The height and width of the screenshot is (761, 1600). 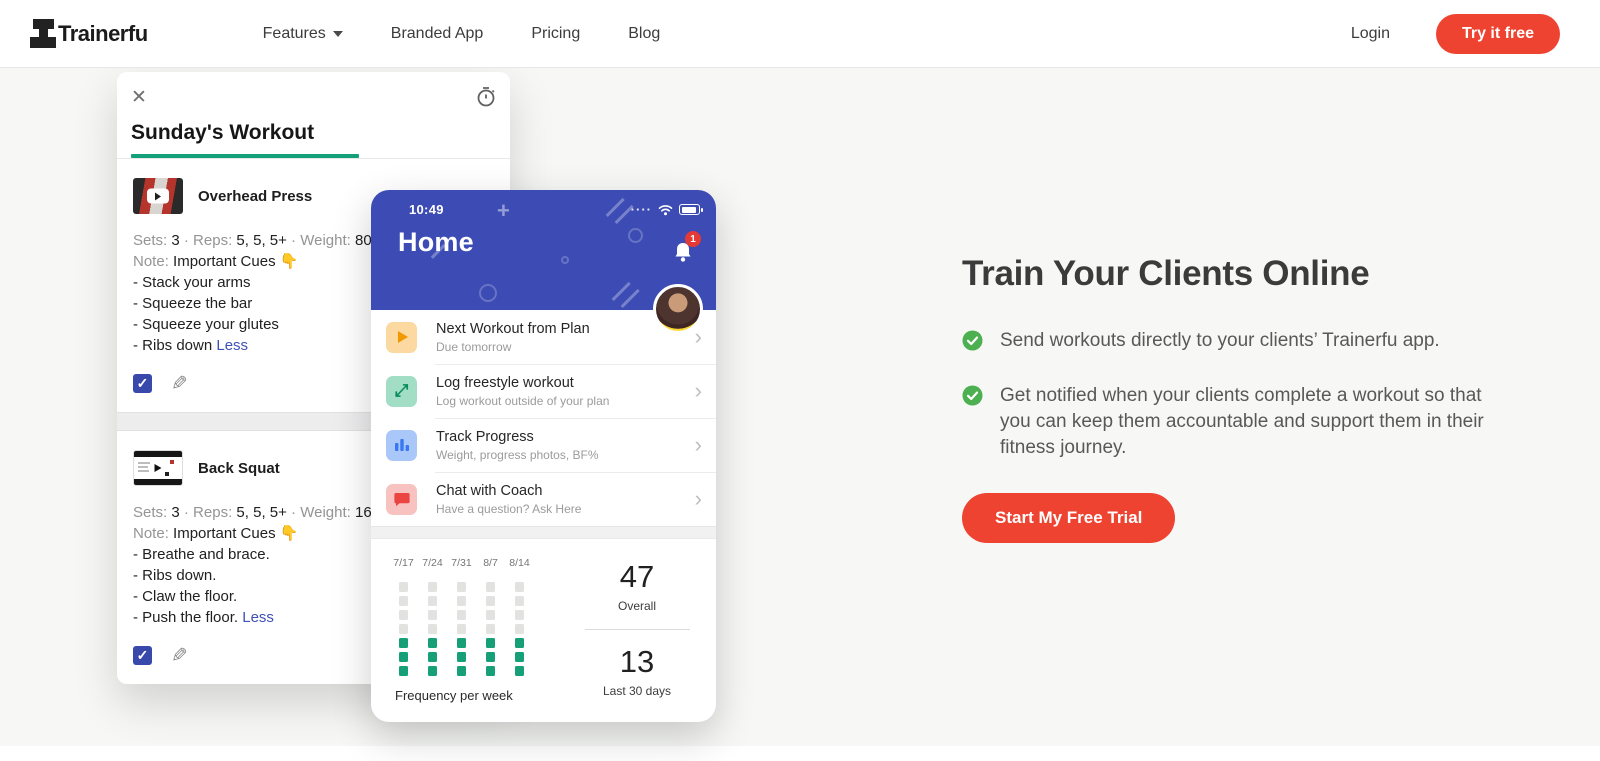 I want to click on exercise-name: Back Squat, so click(x=239, y=468).